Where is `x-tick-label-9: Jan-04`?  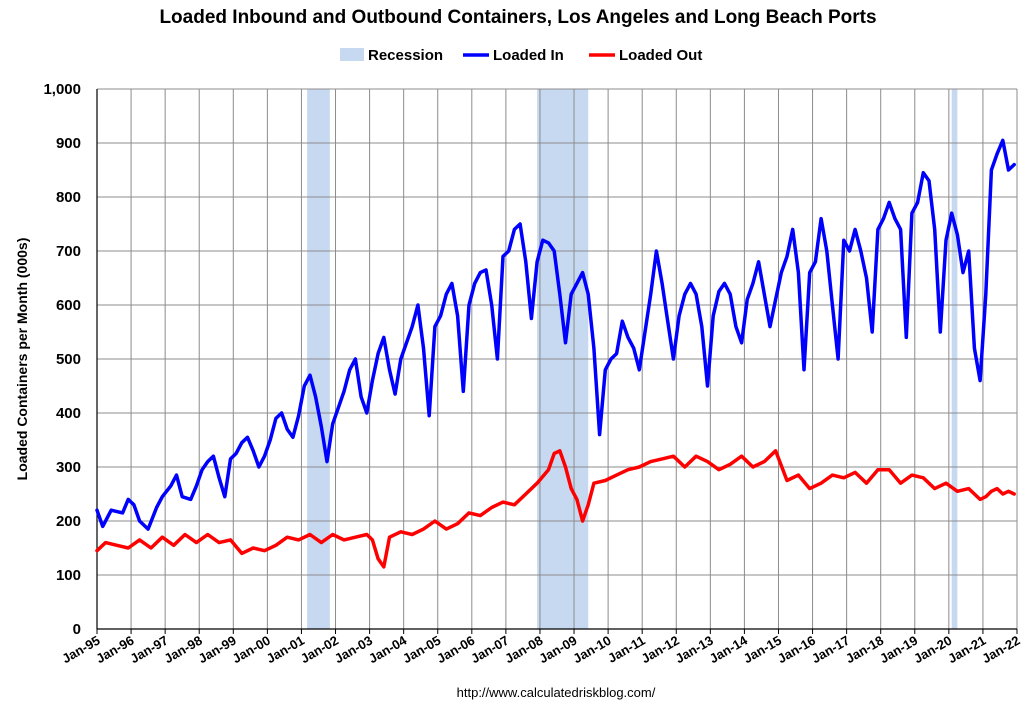
x-tick-label-9: Jan-04 is located at coordinates (388, 649).